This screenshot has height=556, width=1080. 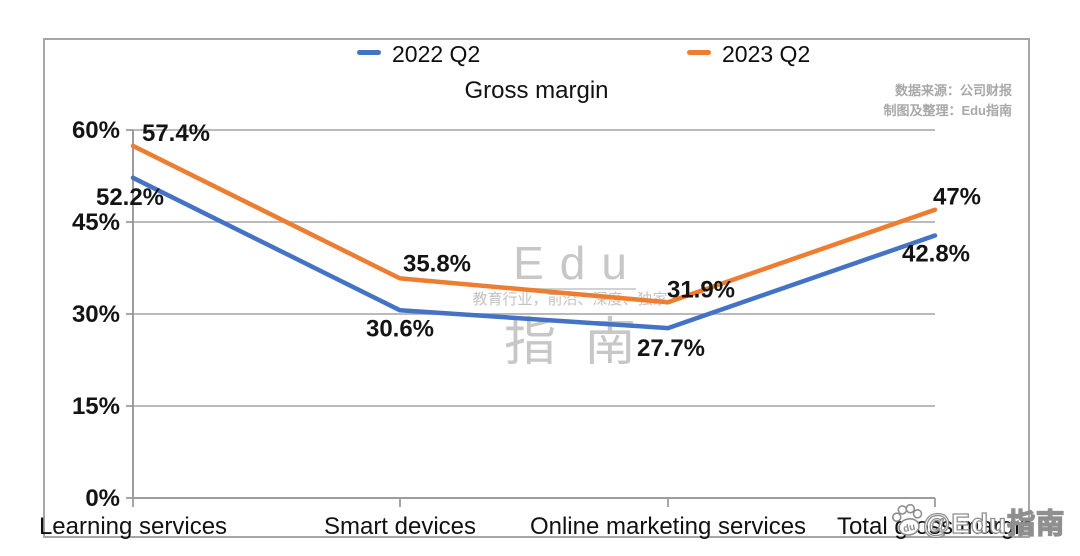 What do you see at coordinates (953, 90) in the screenshot?
I see `source-note-line-1: 数据来源：公司财报` at bounding box center [953, 90].